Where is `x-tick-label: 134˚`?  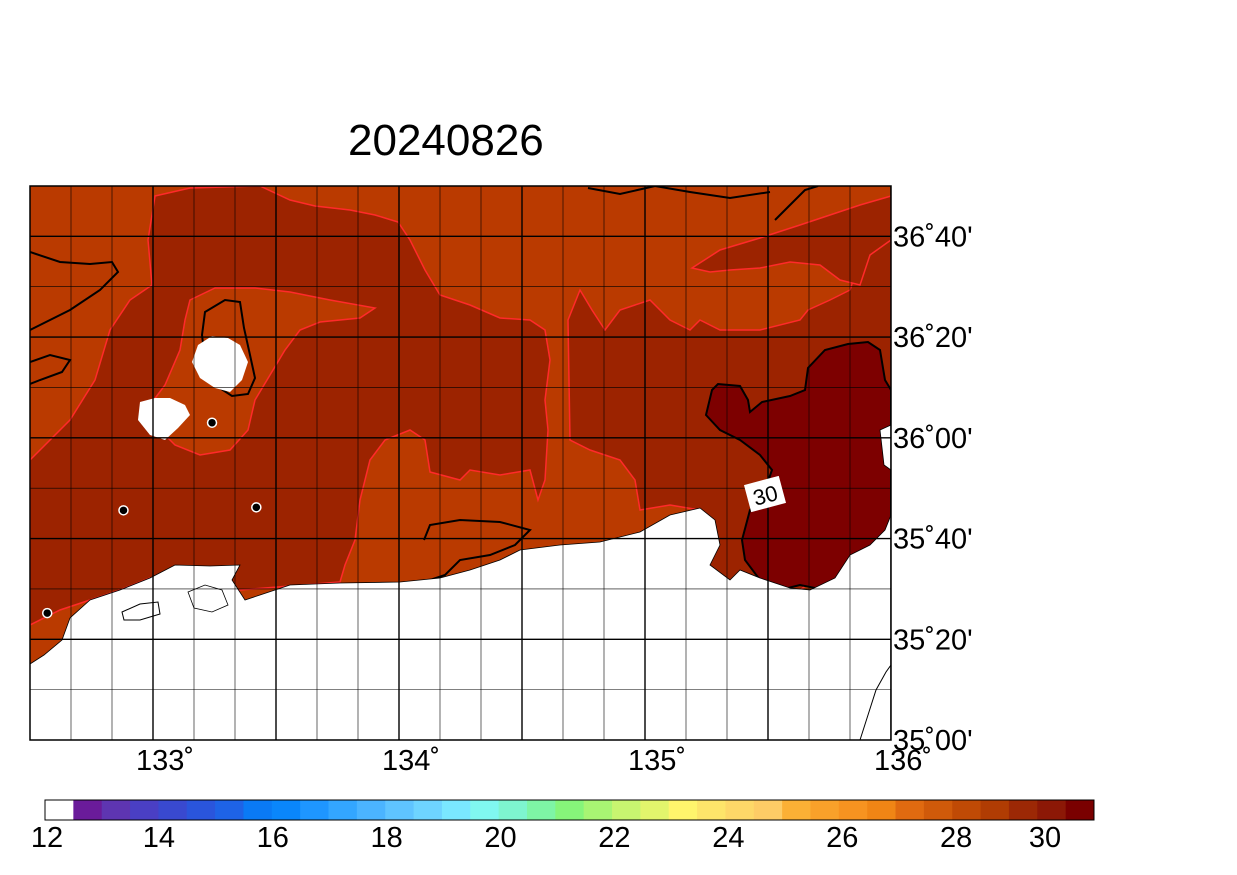 x-tick-label: 134˚ is located at coordinates (411, 761).